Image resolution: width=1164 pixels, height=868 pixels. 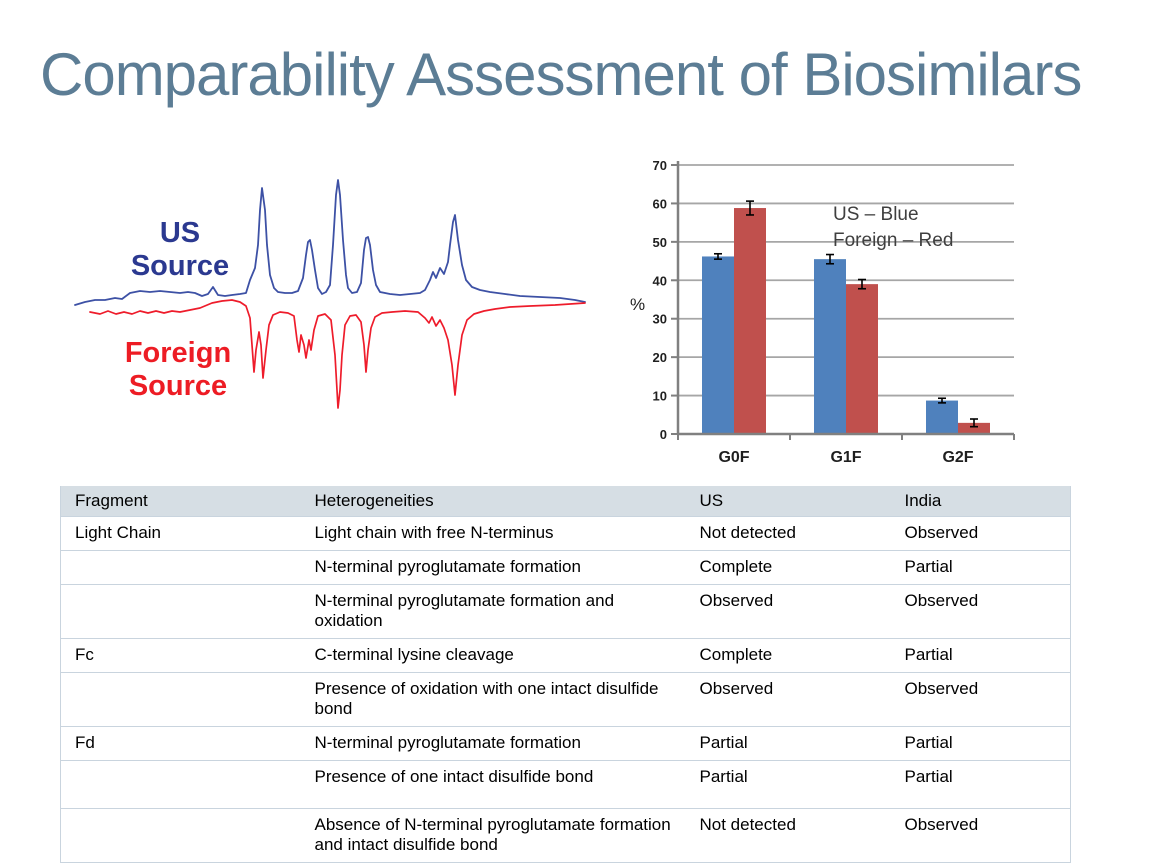 I want to click on header-fragment: Fragment, so click(x=180, y=501).